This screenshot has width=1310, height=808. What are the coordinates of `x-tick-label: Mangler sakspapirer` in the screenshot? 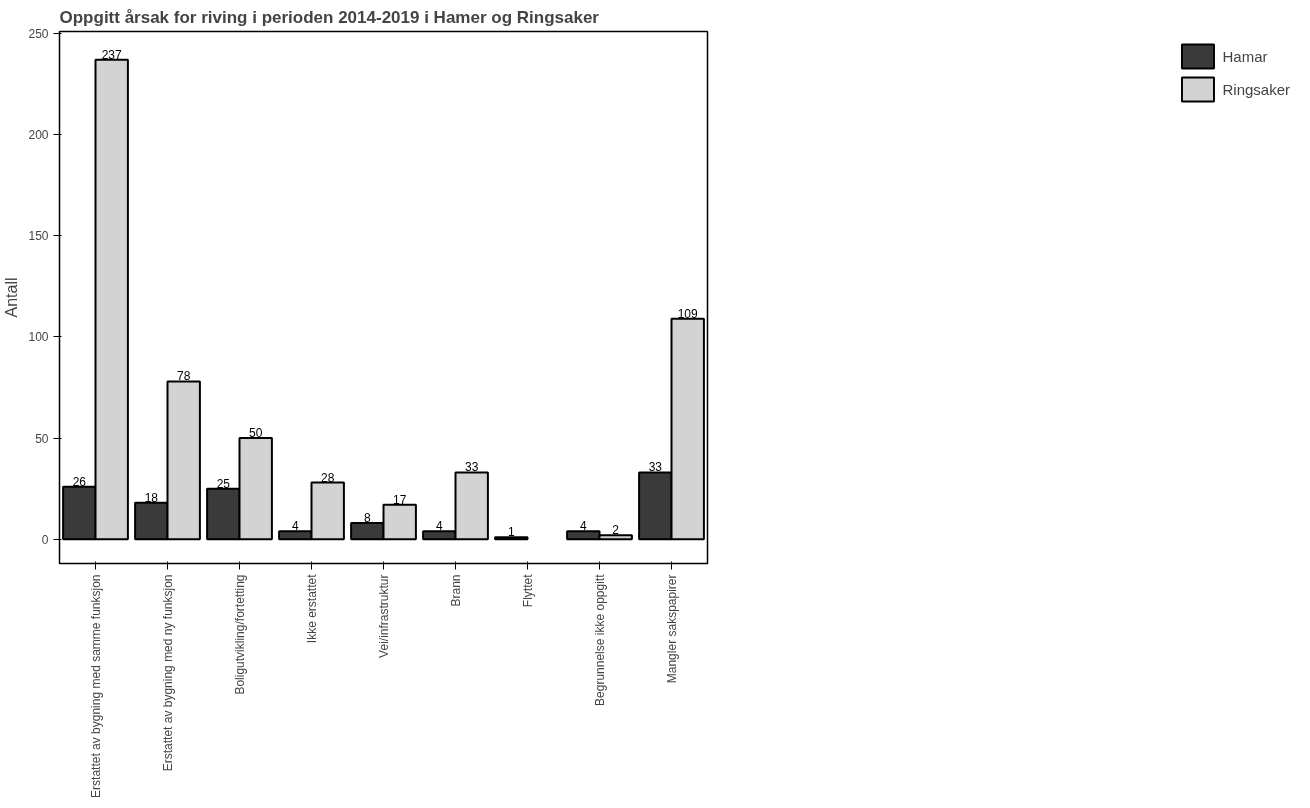 It's located at (671, 629).